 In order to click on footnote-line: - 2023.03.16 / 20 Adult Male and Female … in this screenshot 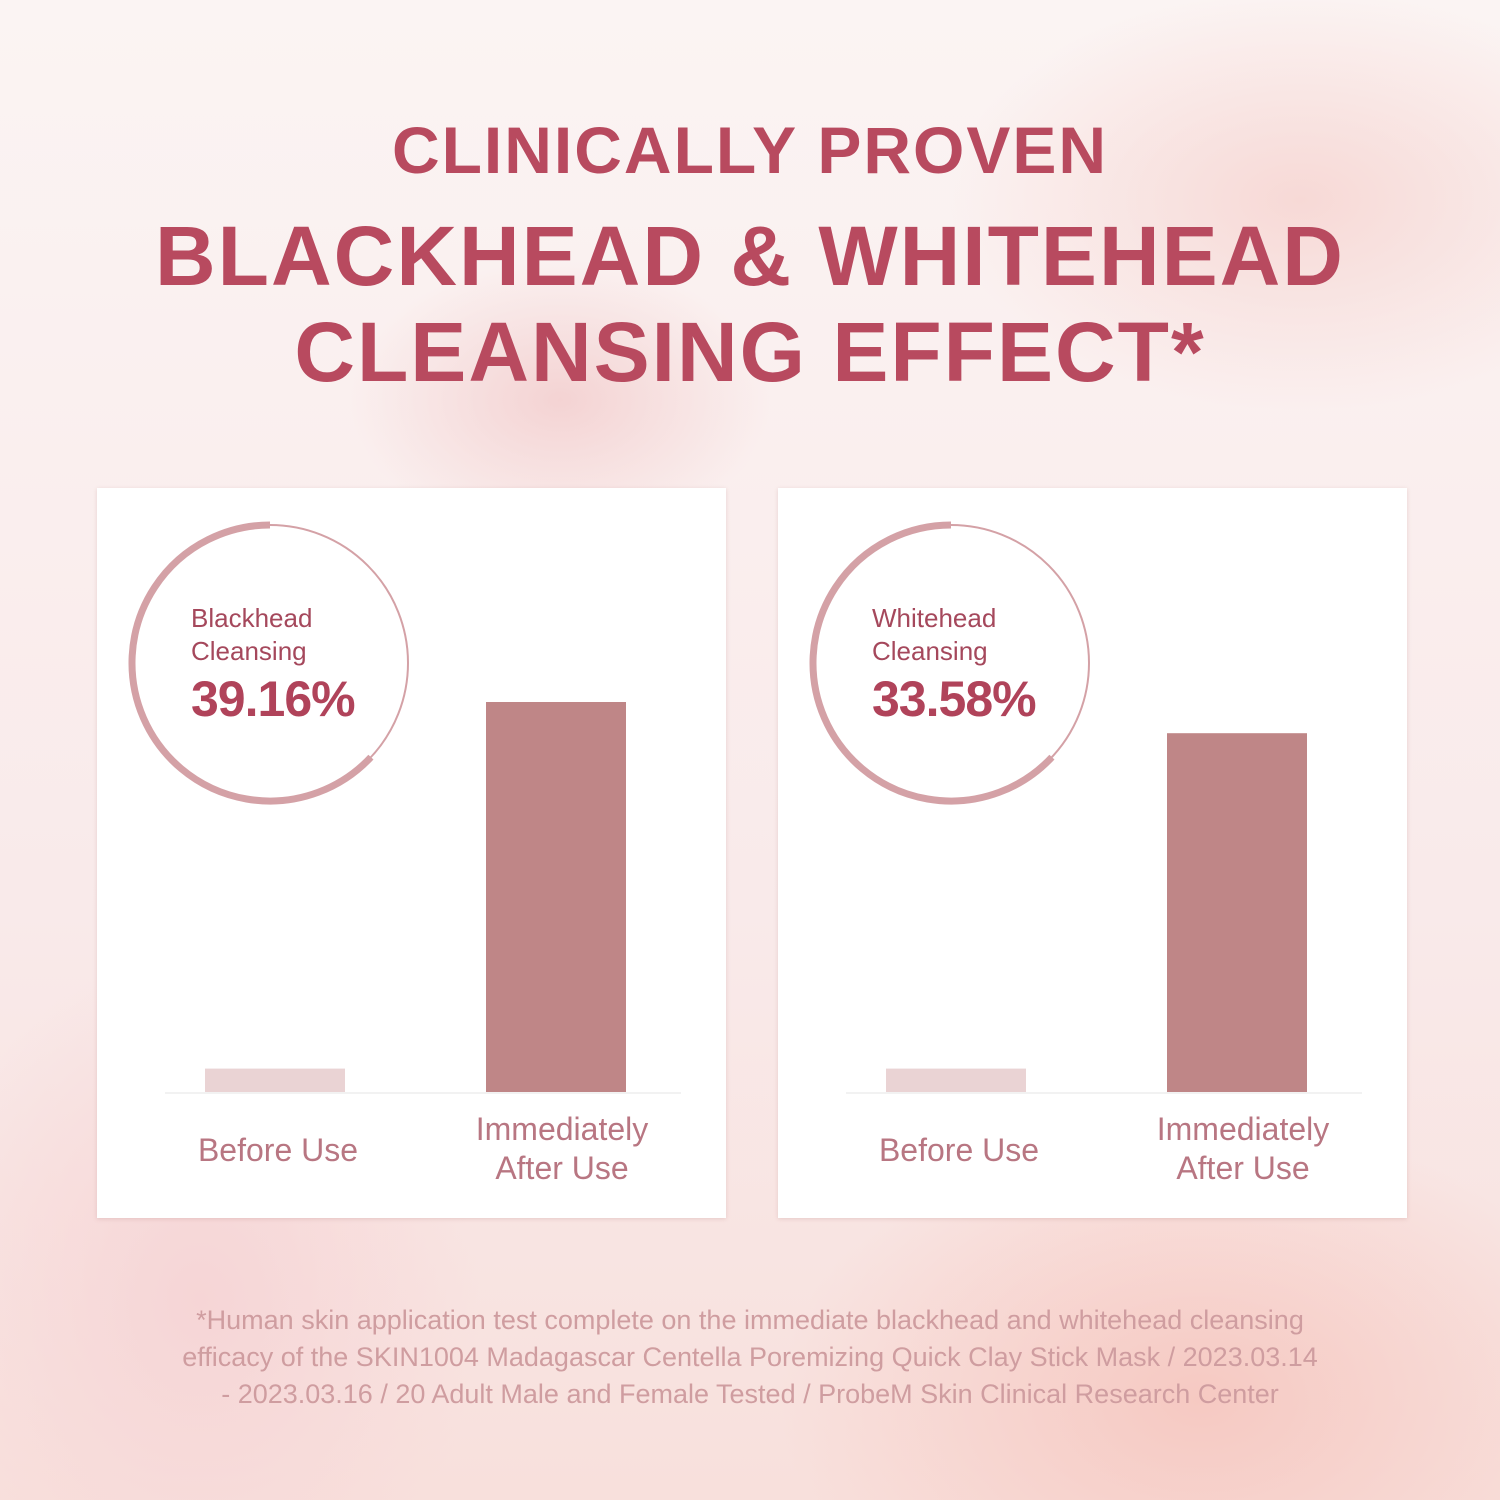, I will do `click(750, 1394)`.